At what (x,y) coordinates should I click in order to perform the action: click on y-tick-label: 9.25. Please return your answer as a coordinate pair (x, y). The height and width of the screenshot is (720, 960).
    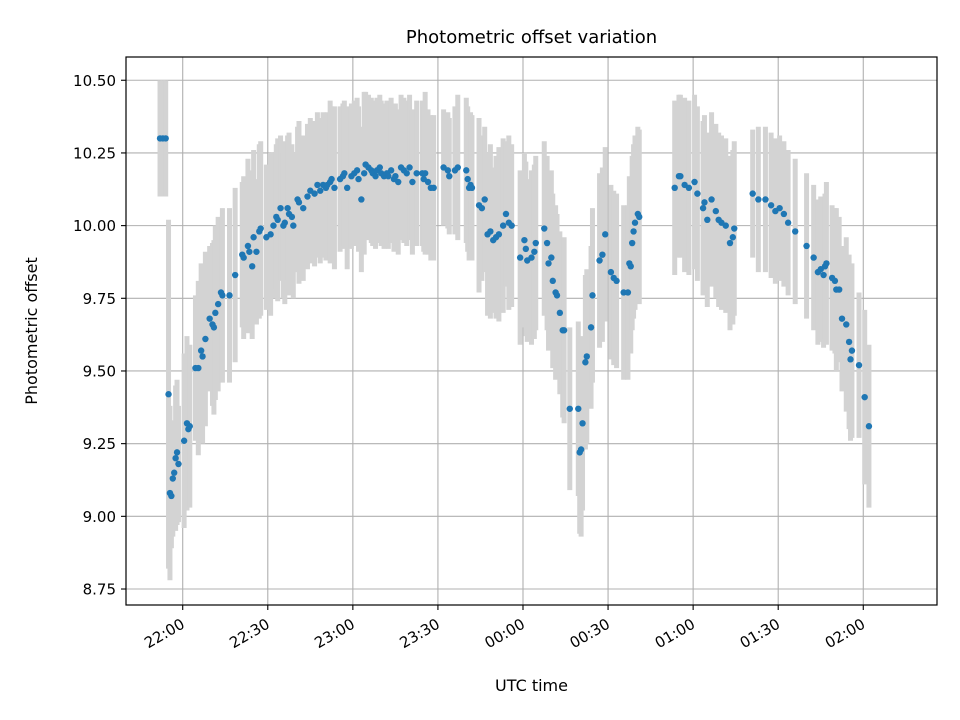
    Looking at the image, I should click on (99, 444).